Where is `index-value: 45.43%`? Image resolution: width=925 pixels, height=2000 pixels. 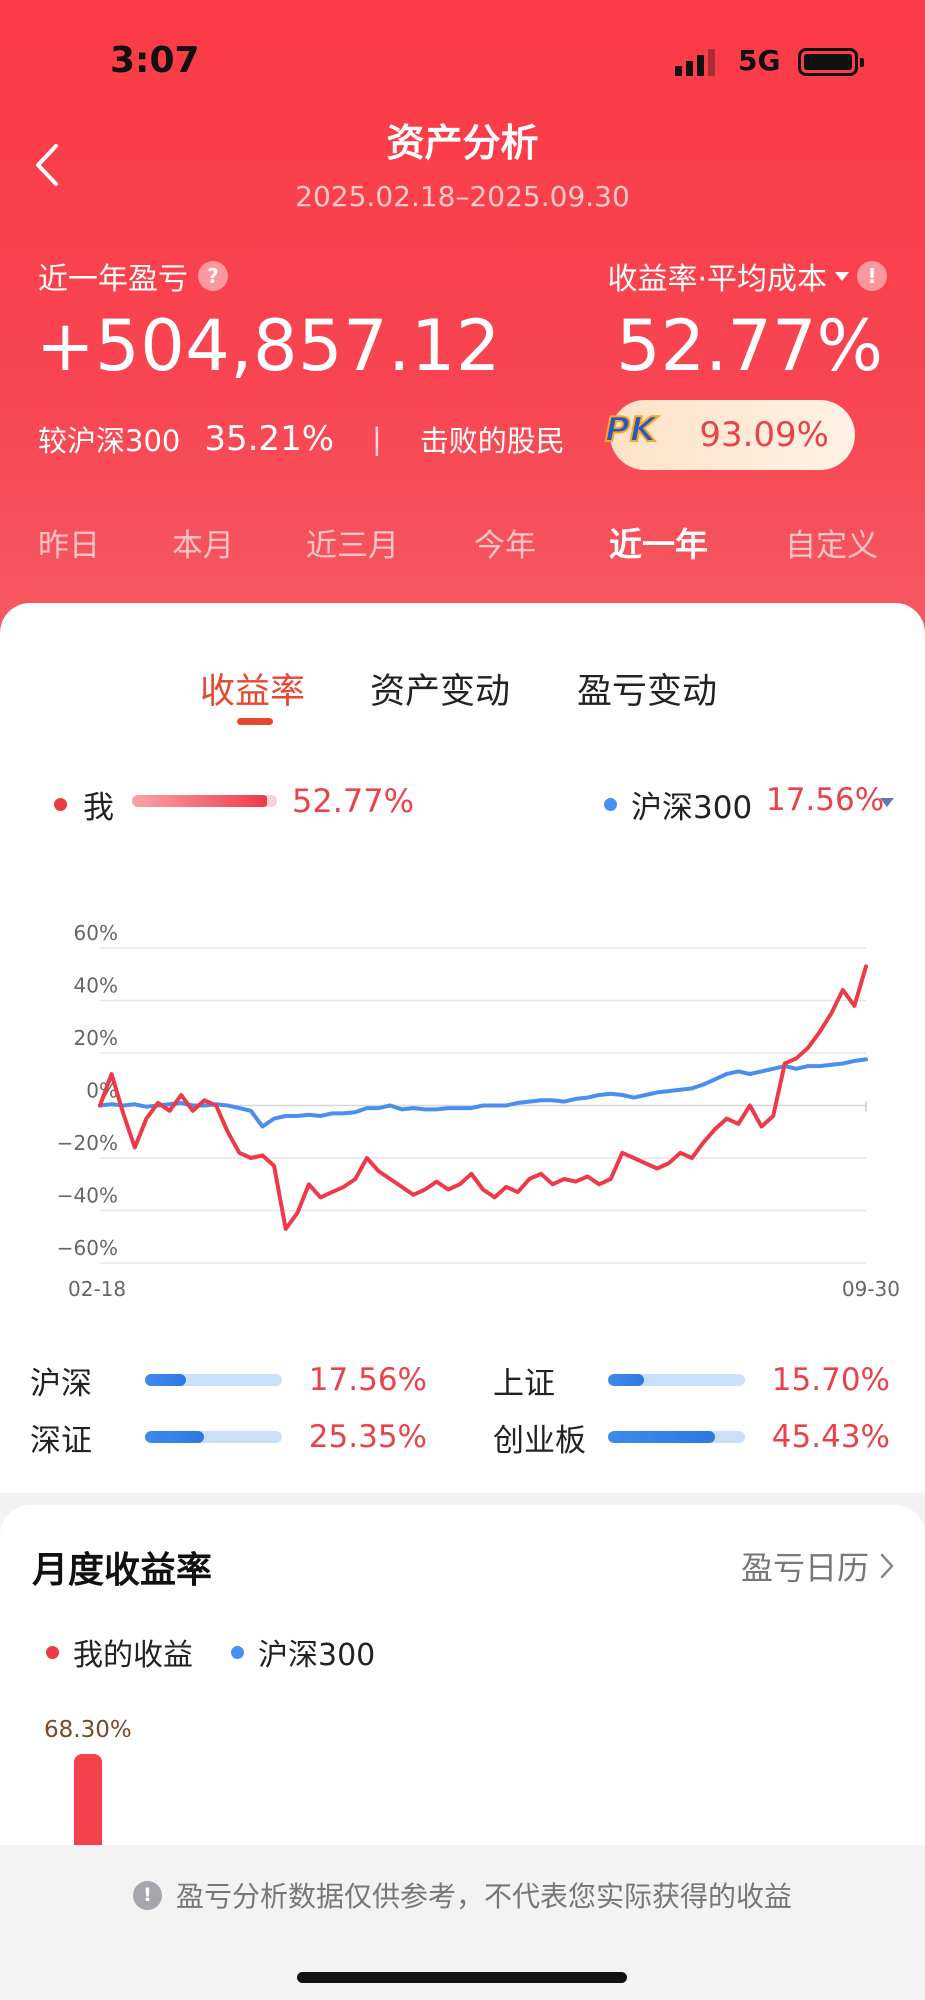 index-value: 45.43% is located at coordinates (830, 1437).